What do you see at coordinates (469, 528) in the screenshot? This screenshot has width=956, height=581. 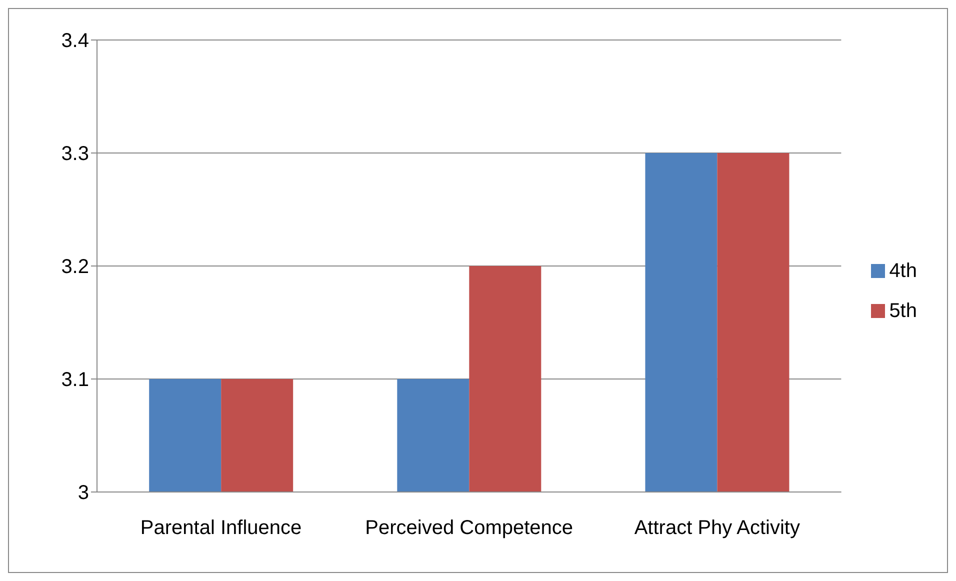 I see `x-tick-label: Perceived Competence` at bounding box center [469, 528].